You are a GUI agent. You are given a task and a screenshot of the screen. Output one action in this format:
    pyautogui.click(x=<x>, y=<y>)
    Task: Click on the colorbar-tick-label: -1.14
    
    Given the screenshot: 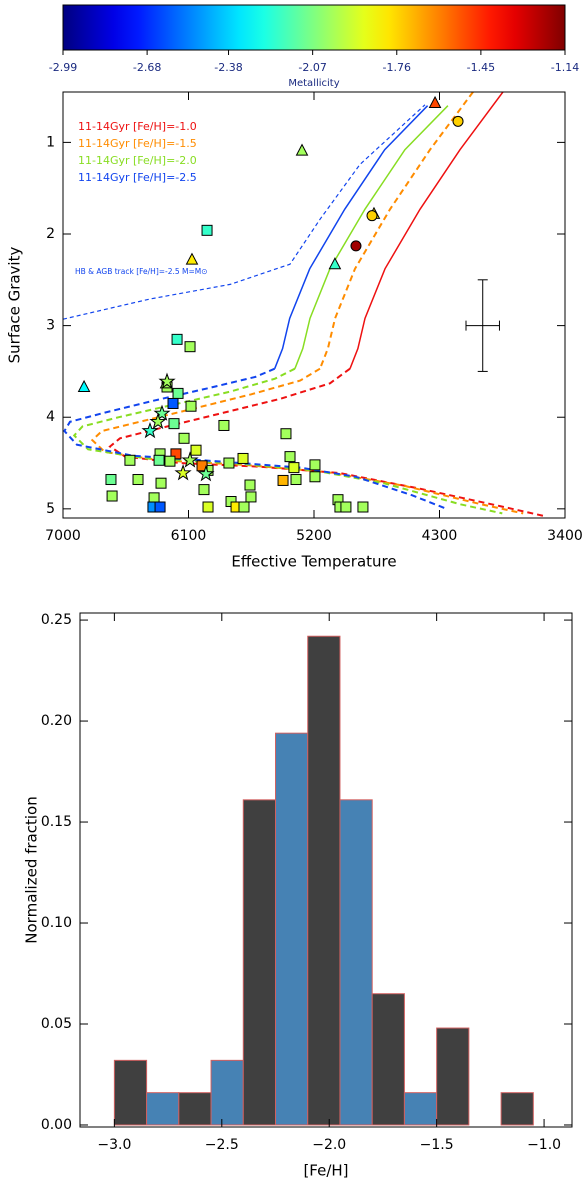 What is the action you would take?
    pyautogui.click(x=565, y=67)
    